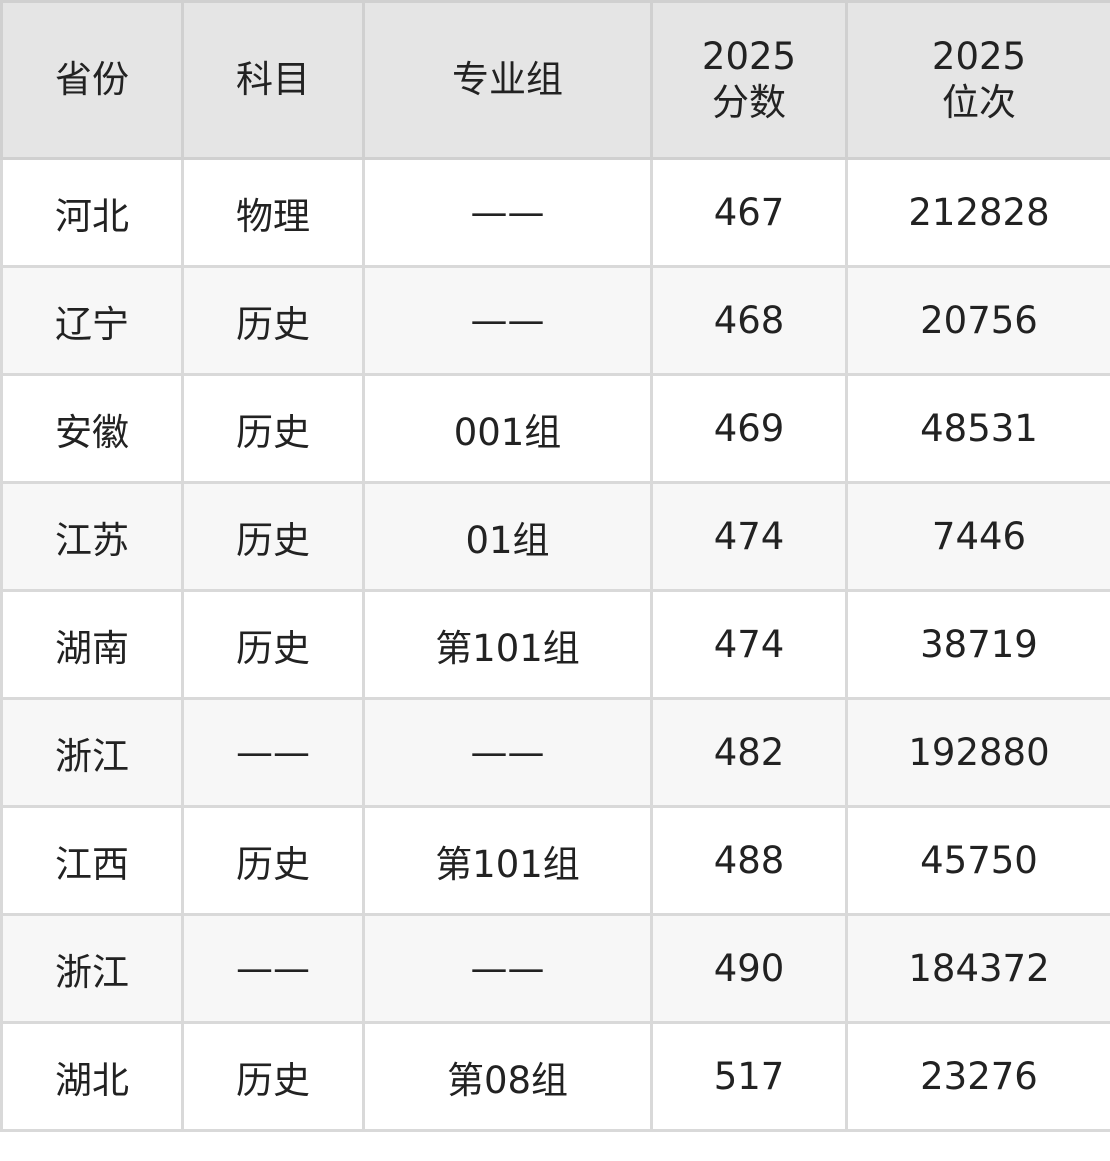  I want to click on table-row: 湖北 历史 第08组 517 23276, so click(555, 1076).